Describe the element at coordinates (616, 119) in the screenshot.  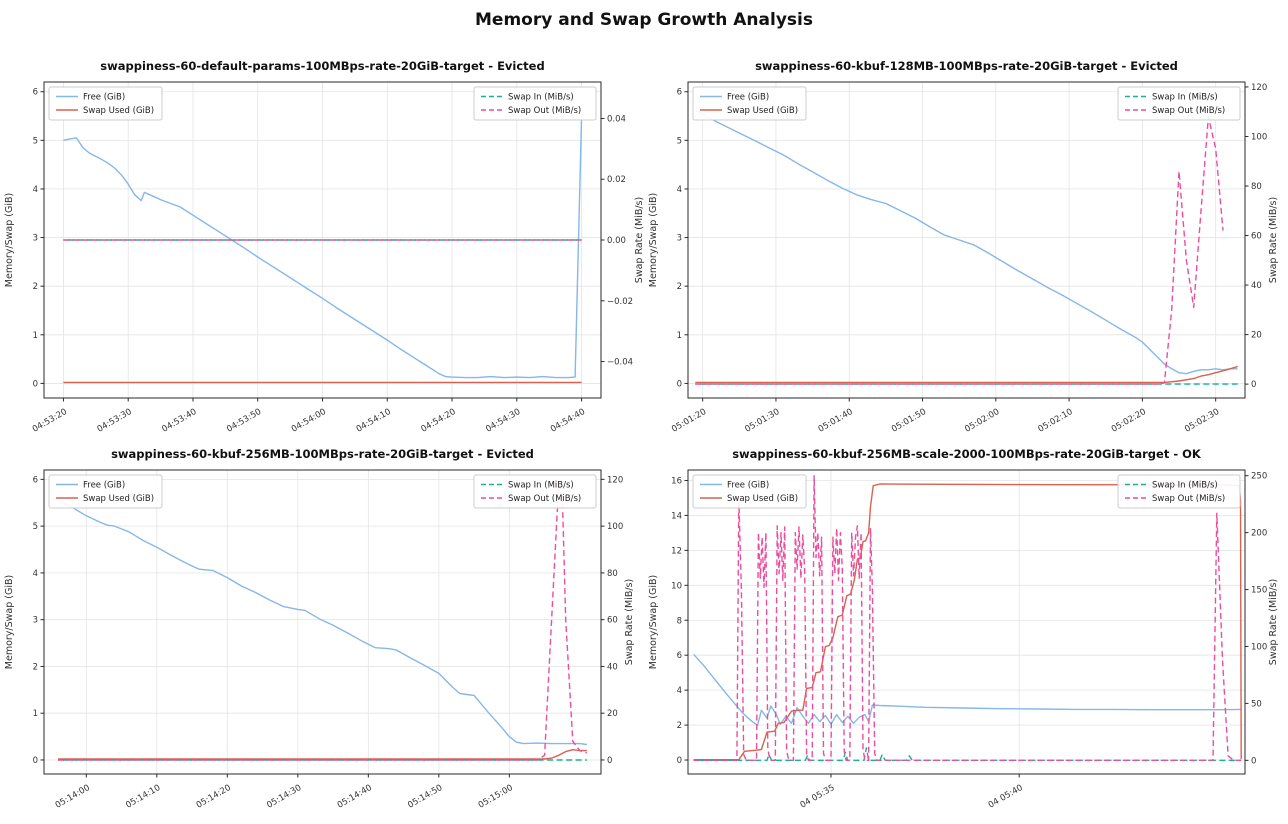
I see `right-ytick-label: 0.04` at that location.